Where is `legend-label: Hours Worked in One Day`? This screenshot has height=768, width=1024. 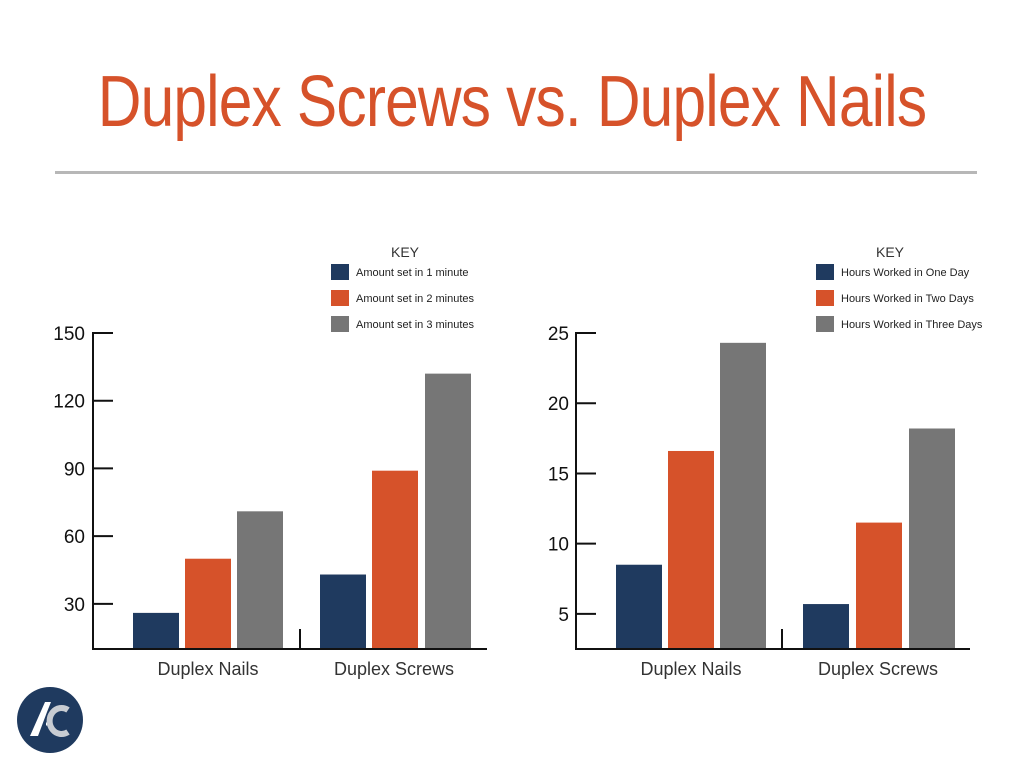
legend-label: Hours Worked in One Day is located at coordinates (905, 273).